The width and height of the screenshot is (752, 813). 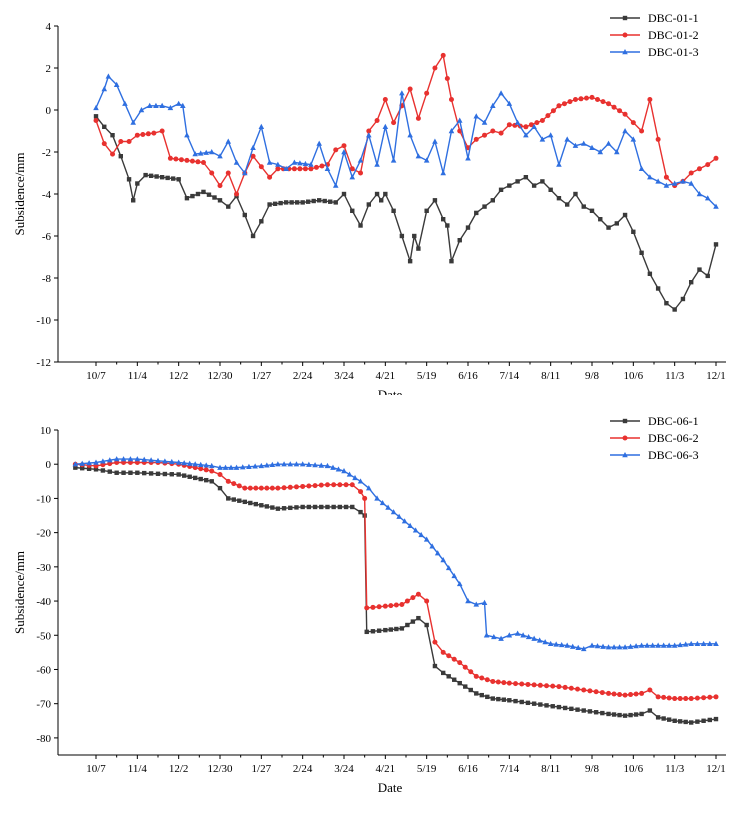 I want to click on x-tick-label: 7/14, so click(x=510, y=376).